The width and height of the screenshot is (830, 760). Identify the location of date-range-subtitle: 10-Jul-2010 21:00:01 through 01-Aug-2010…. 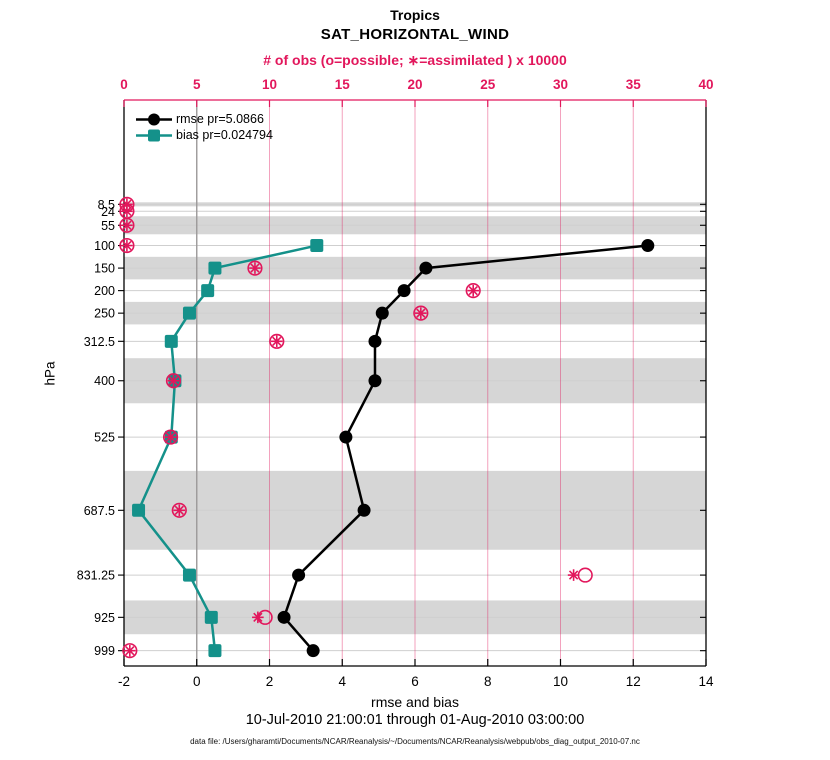
(415, 720).